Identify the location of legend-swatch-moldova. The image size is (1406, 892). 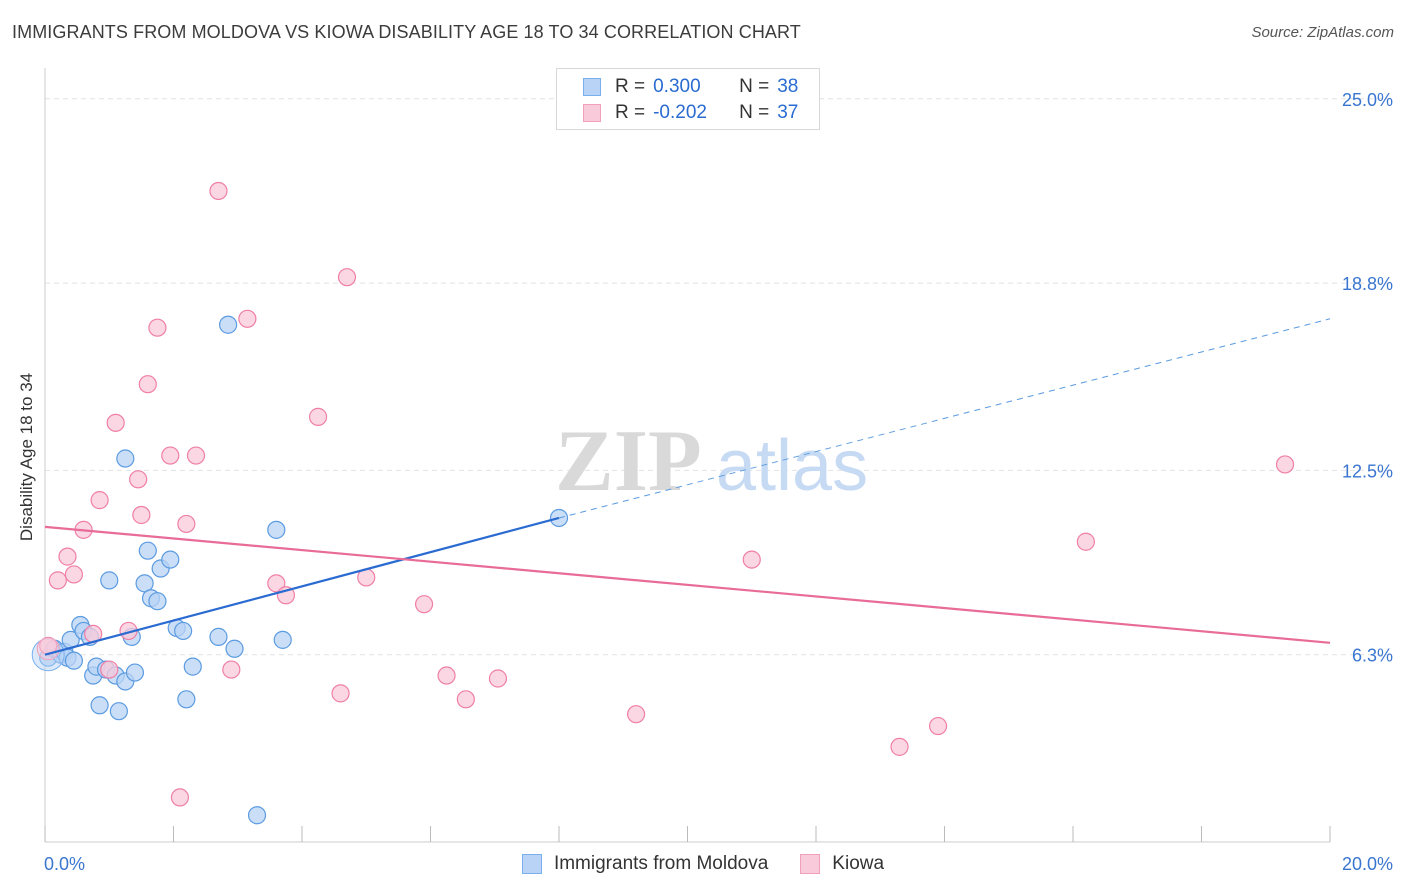
(531, 864).